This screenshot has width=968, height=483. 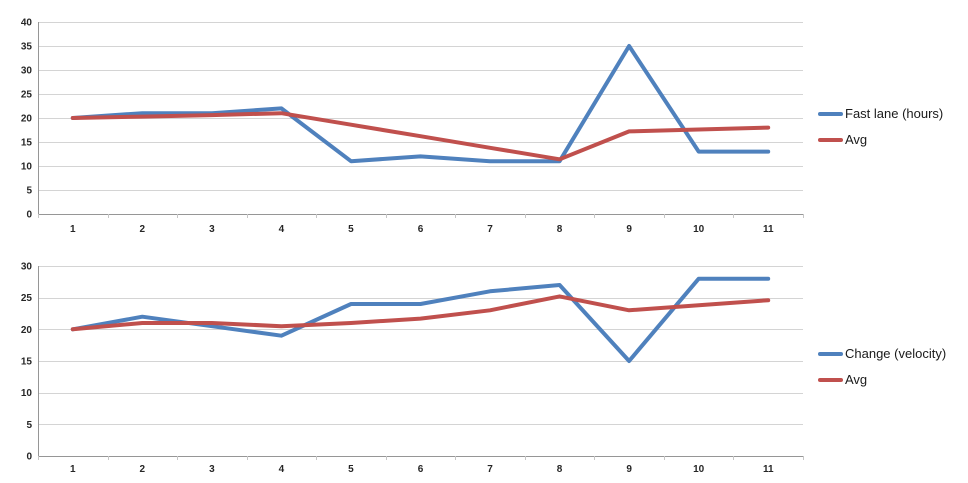 I want to click on legend-item-avg-bottom: Avg, so click(x=842, y=379).